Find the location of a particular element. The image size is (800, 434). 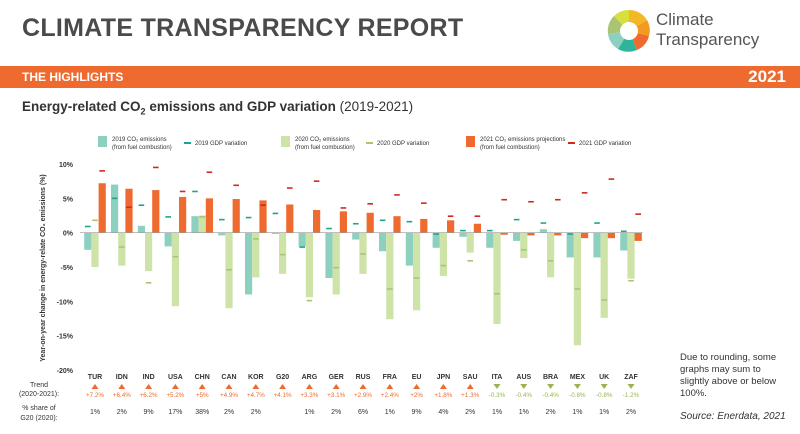

trend-arrow-chn-up-icon is located at coordinates (202, 386).